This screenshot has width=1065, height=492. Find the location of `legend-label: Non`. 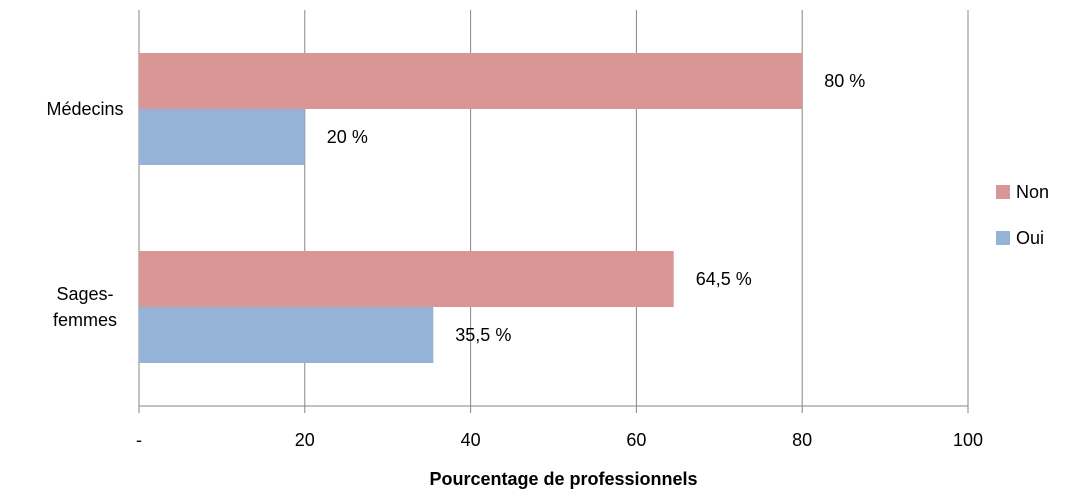

legend-label: Non is located at coordinates (1032, 192).